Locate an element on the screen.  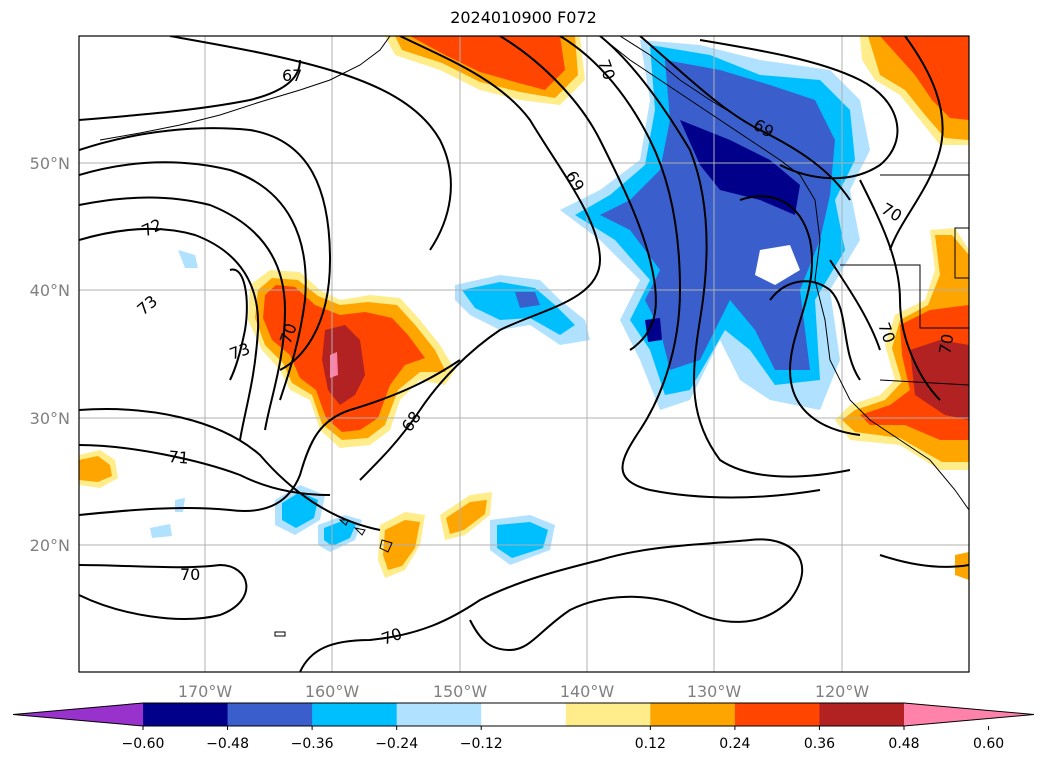
lon-label-160w: 160°W is located at coordinates (332, 691).